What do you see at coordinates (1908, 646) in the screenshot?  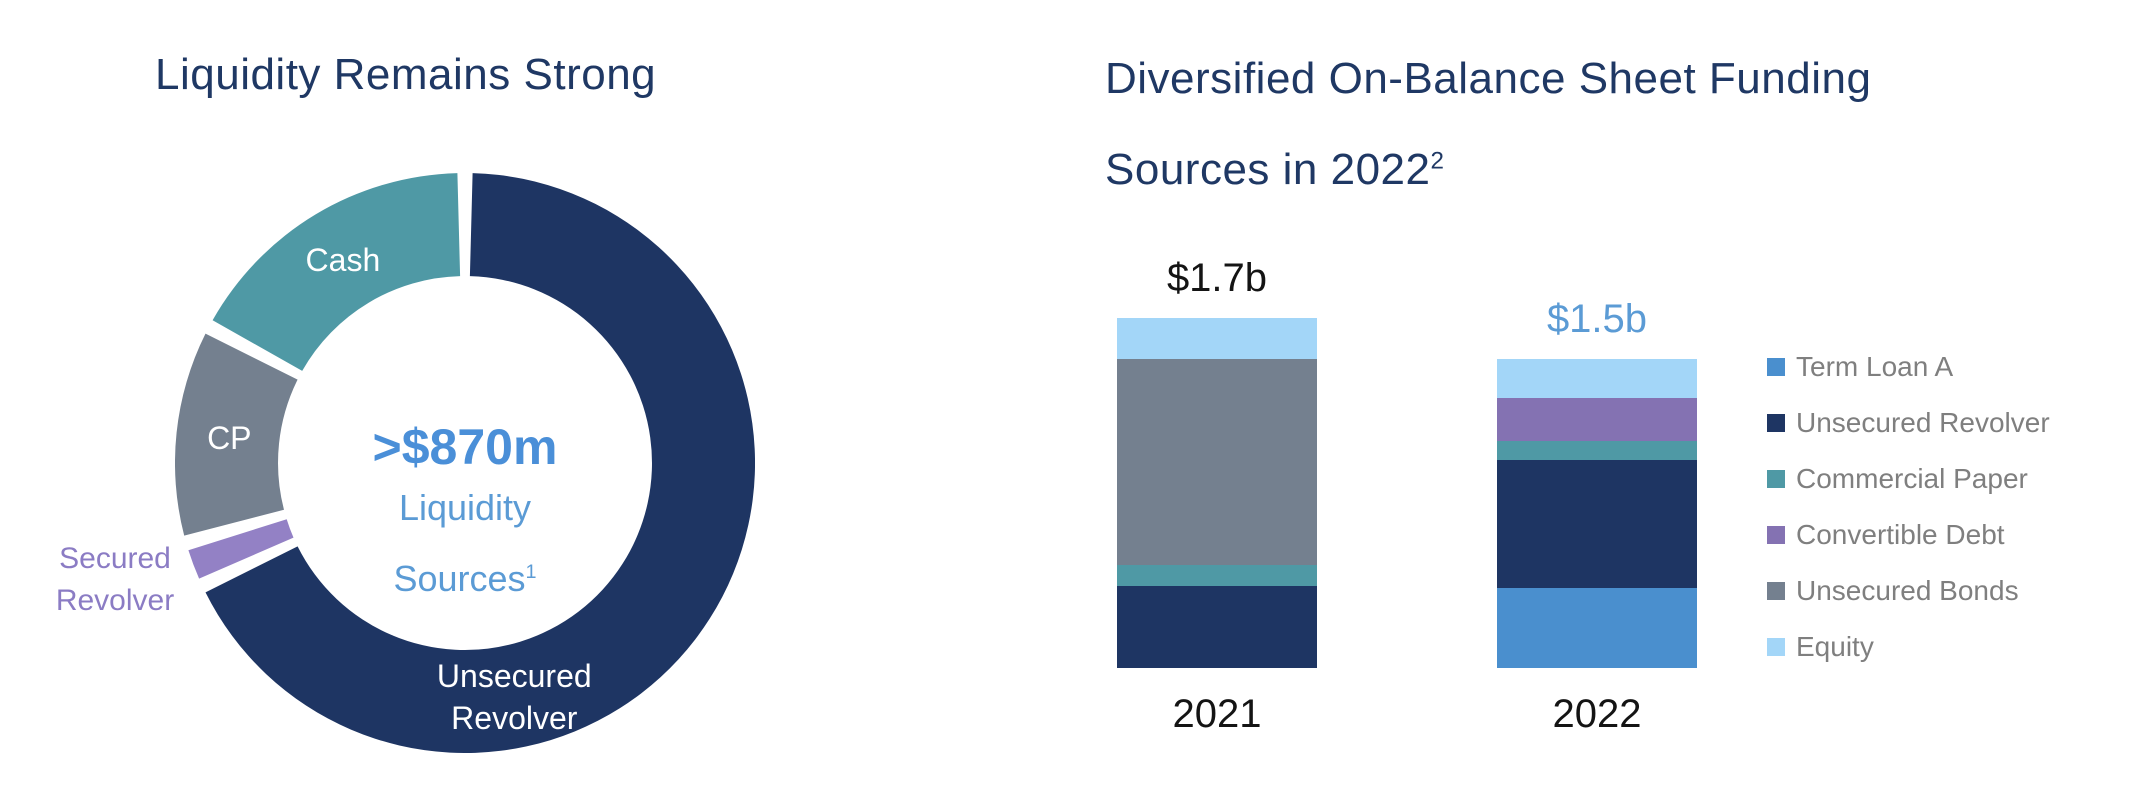 I see `legend-item-equity: Equity` at bounding box center [1908, 646].